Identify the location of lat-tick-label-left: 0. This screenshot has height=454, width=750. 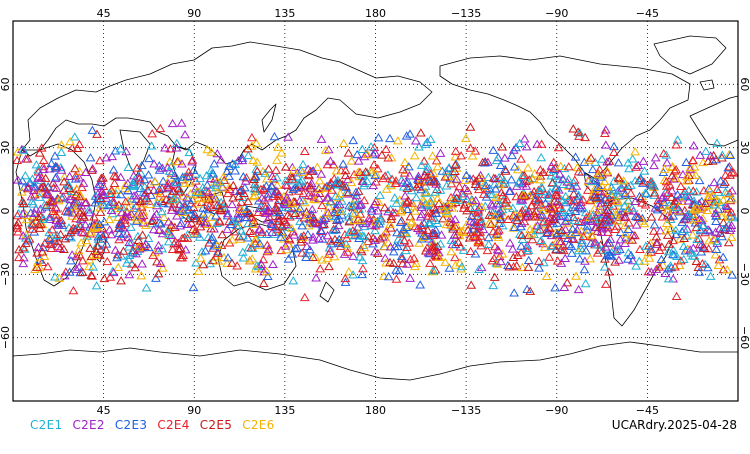
(6, 211).